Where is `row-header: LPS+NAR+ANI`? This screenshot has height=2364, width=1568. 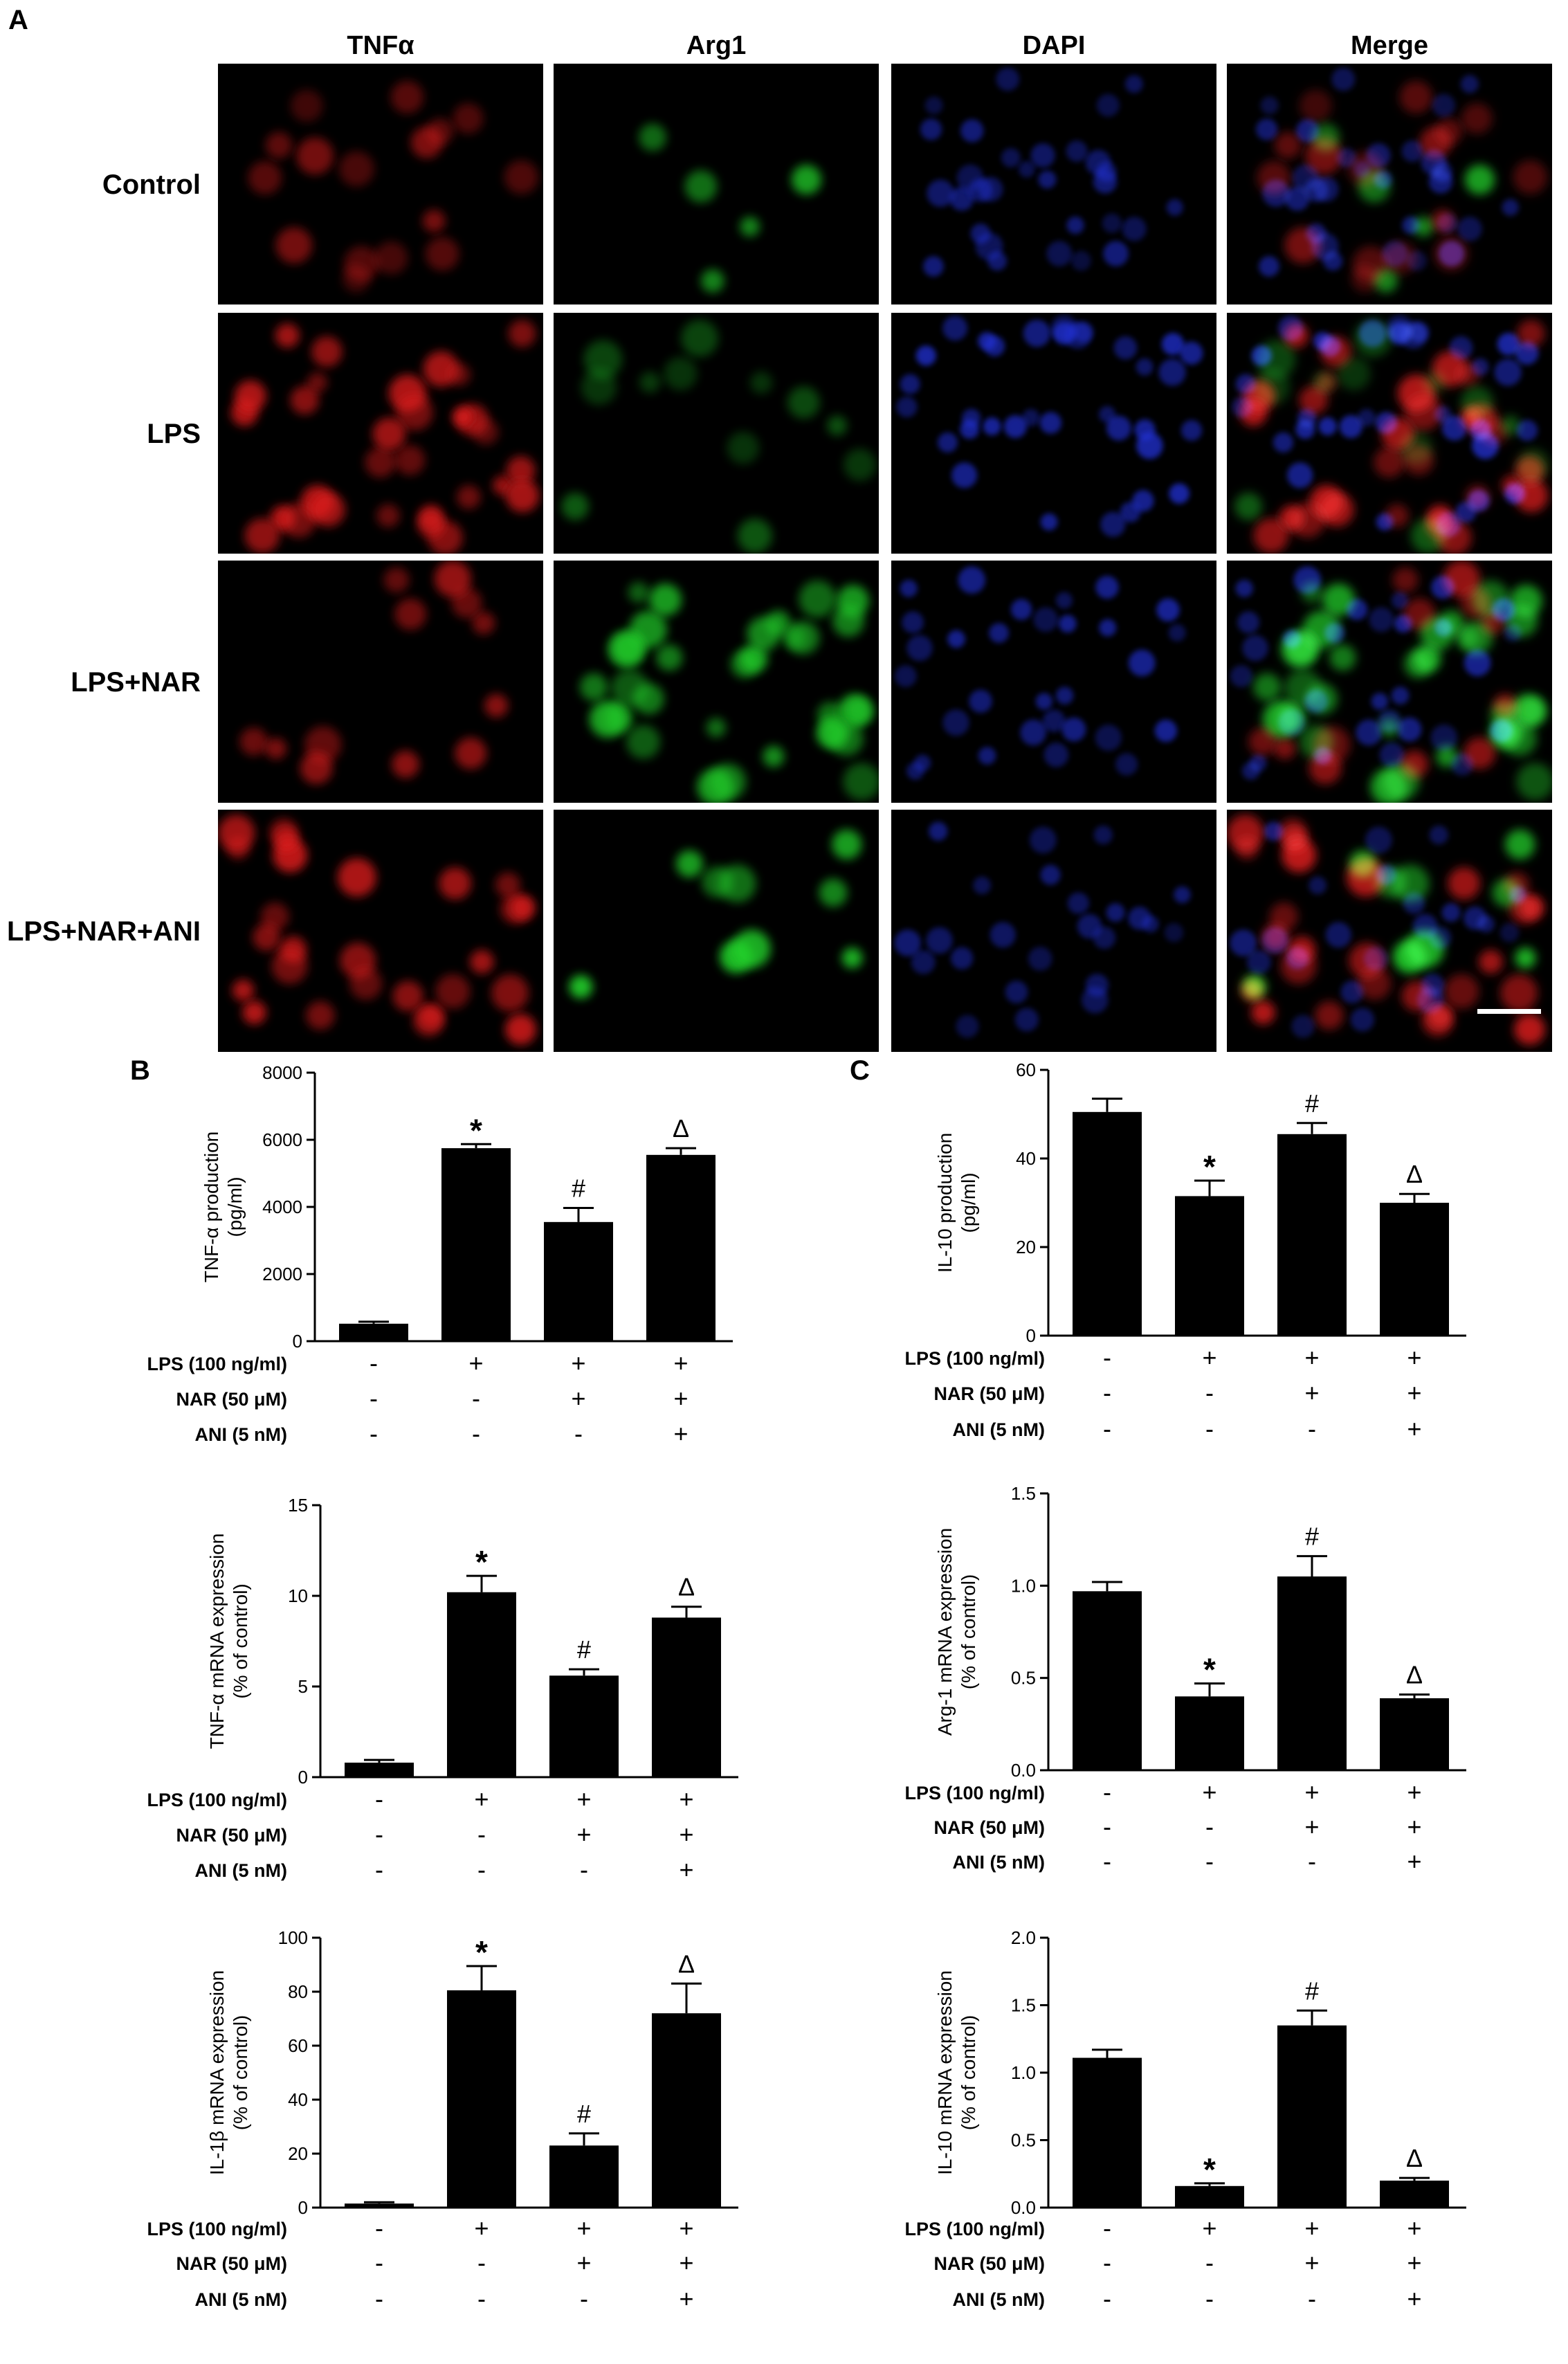
row-header: LPS+NAR+ANI is located at coordinates (104, 931).